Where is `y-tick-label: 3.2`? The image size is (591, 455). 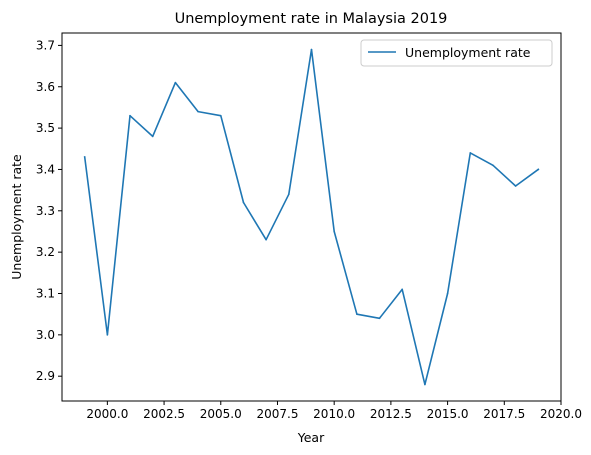 y-tick-label: 3.2 is located at coordinates (45, 252).